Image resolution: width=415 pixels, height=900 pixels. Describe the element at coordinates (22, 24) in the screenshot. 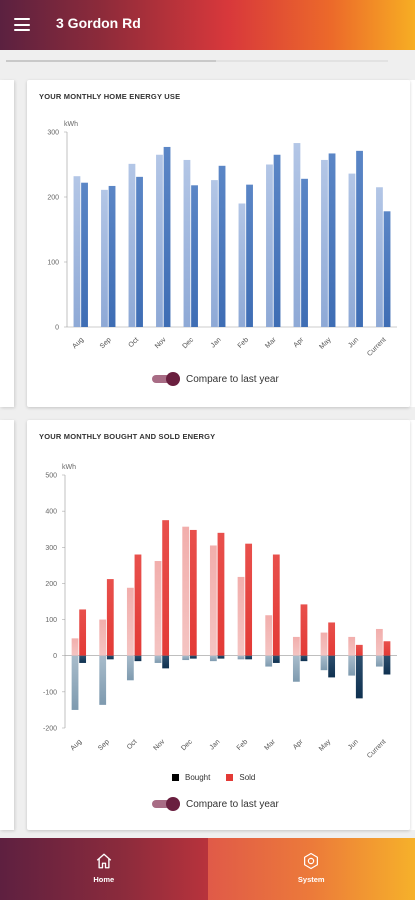

I see `menu-icon` at that location.